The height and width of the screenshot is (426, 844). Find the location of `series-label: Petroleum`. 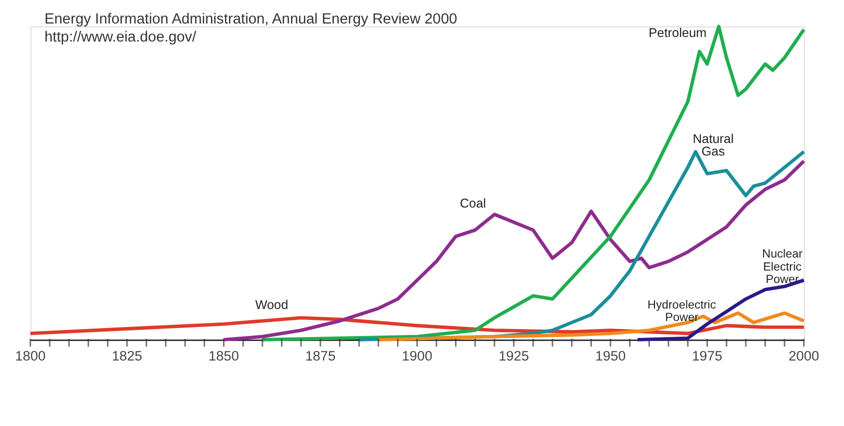

series-label: Petroleum is located at coordinates (677, 32).